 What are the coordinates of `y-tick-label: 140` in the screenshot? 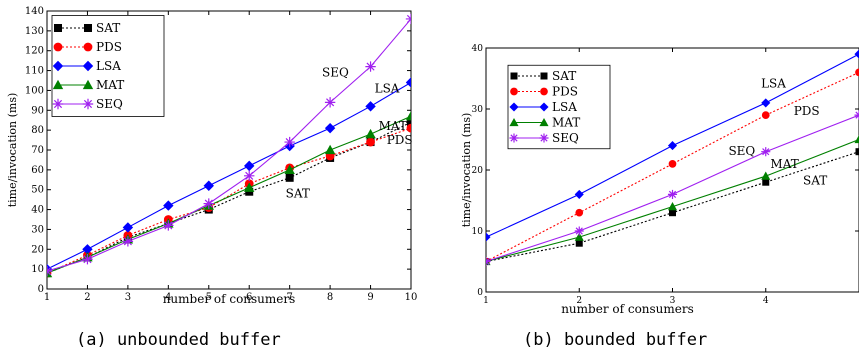 It's located at (34, 11).